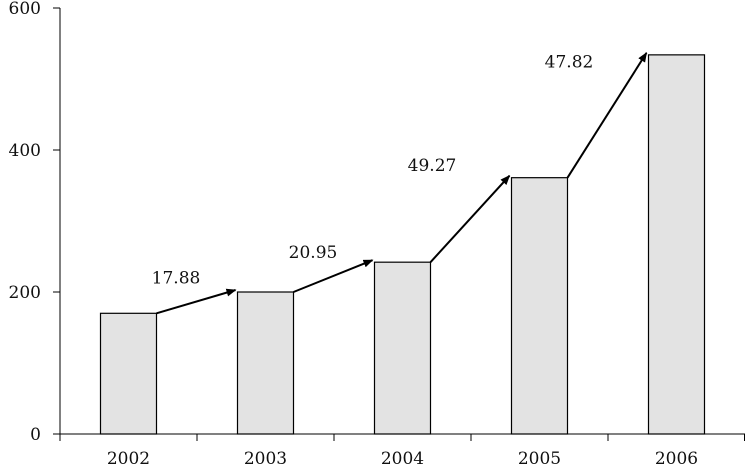  I want to click on x-tick-label: 2005, so click(539, 459).